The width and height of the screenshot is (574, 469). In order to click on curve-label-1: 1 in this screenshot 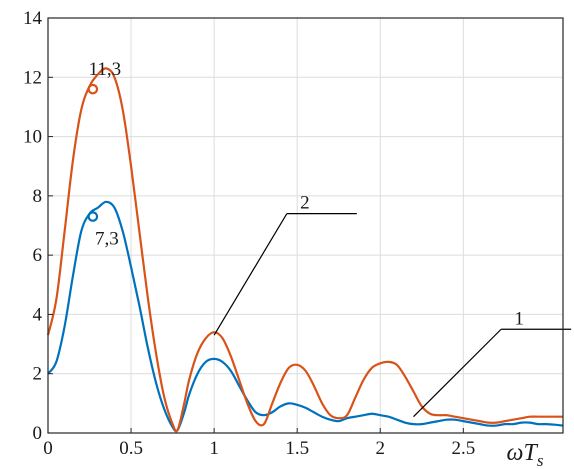, I will do `click(519, 318)`.